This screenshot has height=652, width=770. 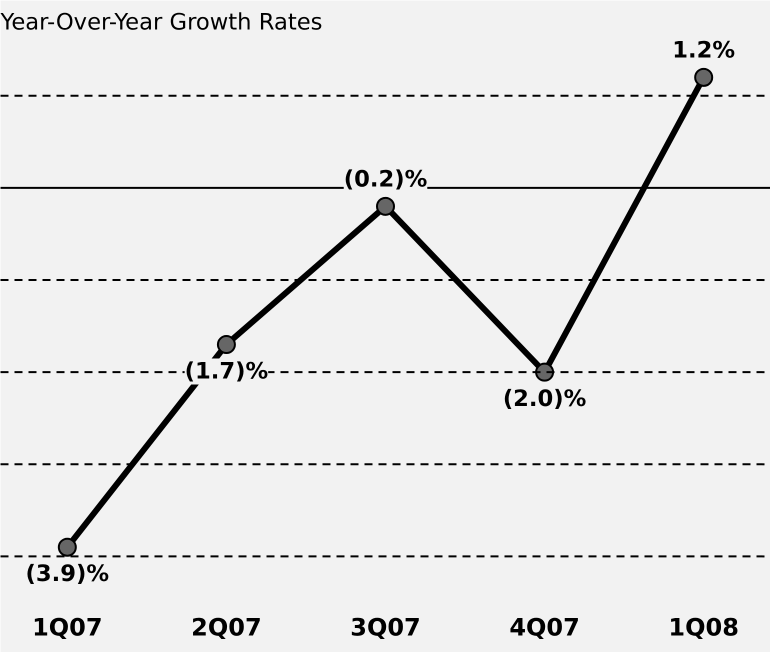 I want to click on x-tick-label: 4Q07, so click(x=544, y=628).